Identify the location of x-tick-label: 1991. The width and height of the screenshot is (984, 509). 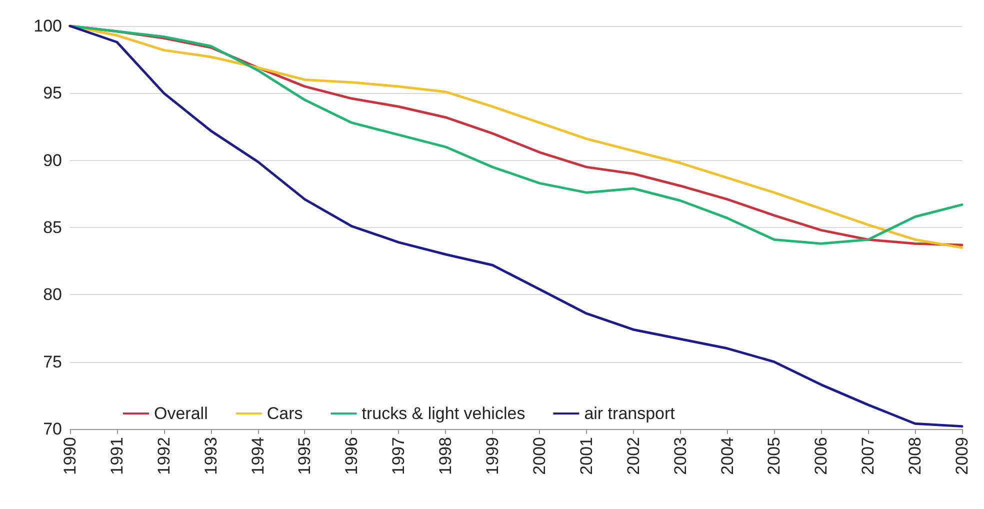
(116, 456).